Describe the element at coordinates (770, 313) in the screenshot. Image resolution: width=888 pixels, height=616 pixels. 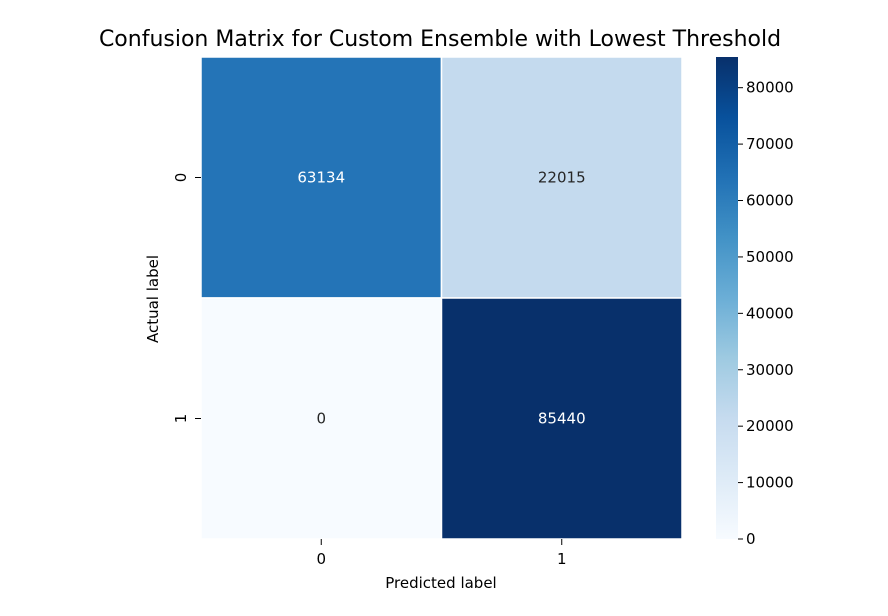
I see `colorbar-tick-label-40000: 40000` at that location.